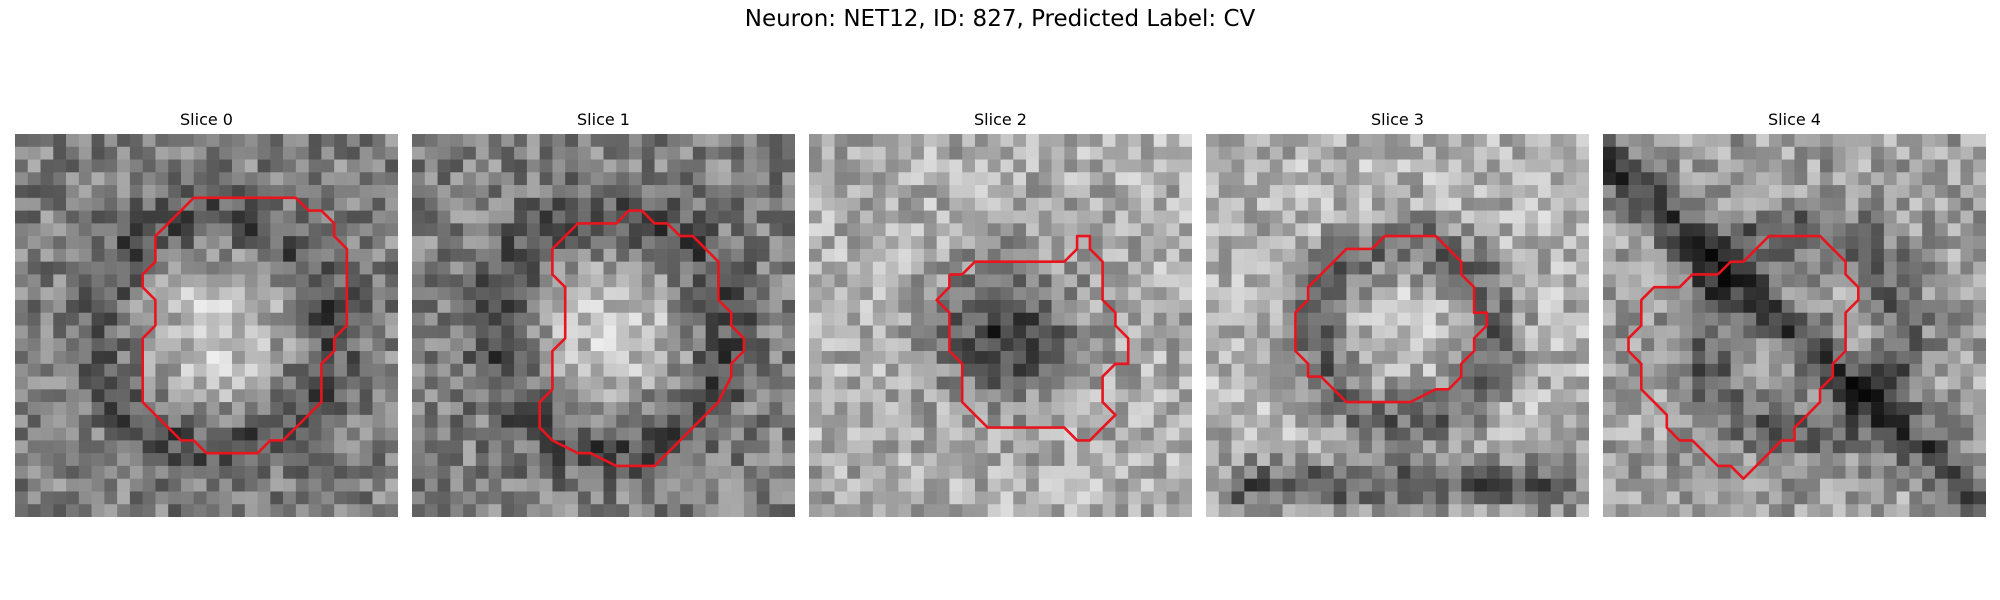  I want to click on slice-panel-0: Slice 0, so click(206, 313).